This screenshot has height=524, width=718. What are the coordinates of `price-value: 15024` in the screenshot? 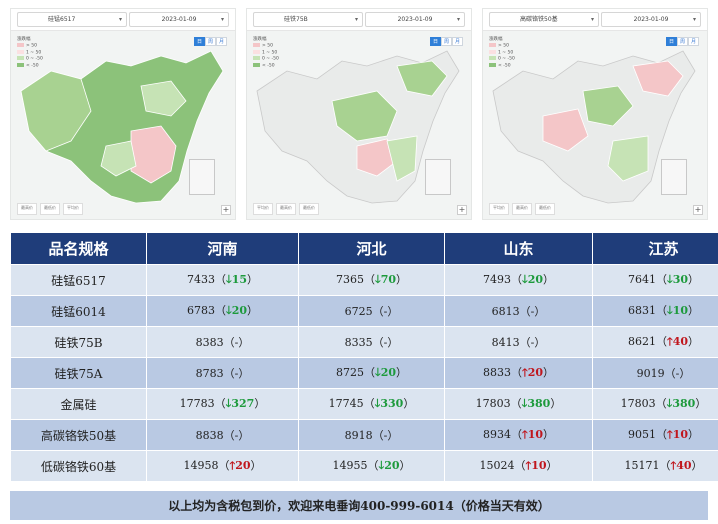 It's located at (497, 465).